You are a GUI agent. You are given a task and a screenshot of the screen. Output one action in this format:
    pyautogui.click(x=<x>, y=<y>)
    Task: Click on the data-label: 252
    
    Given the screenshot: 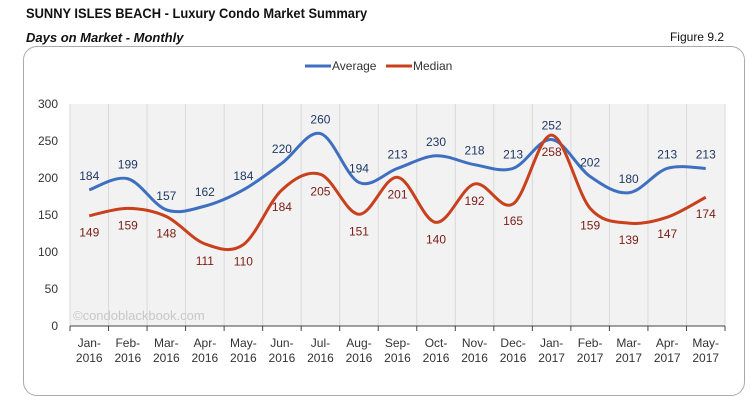 What is the action you would take?
    pyautogui.click(x=552, y=126)
    